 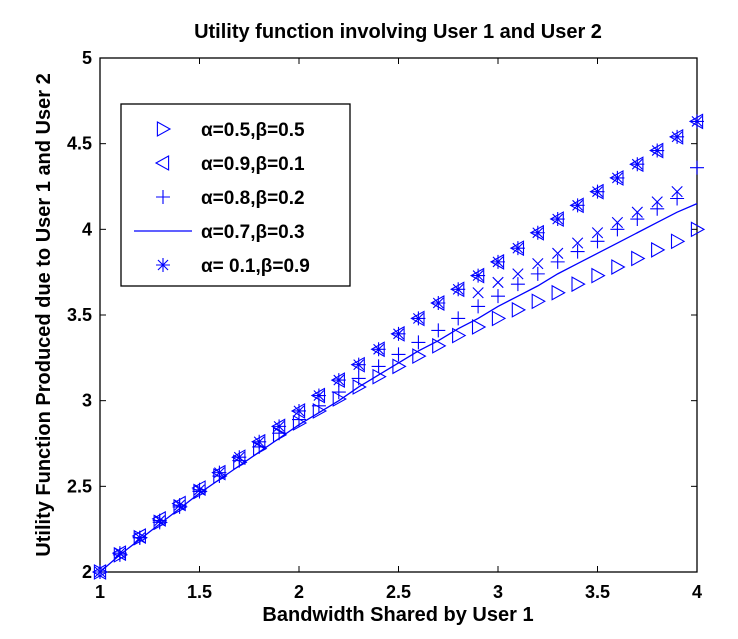 What do you see at coordinates (253, 130) in the screenshot?
I see `legend-label: α=0.5,β=0.5` at bounding box center [253, 130].